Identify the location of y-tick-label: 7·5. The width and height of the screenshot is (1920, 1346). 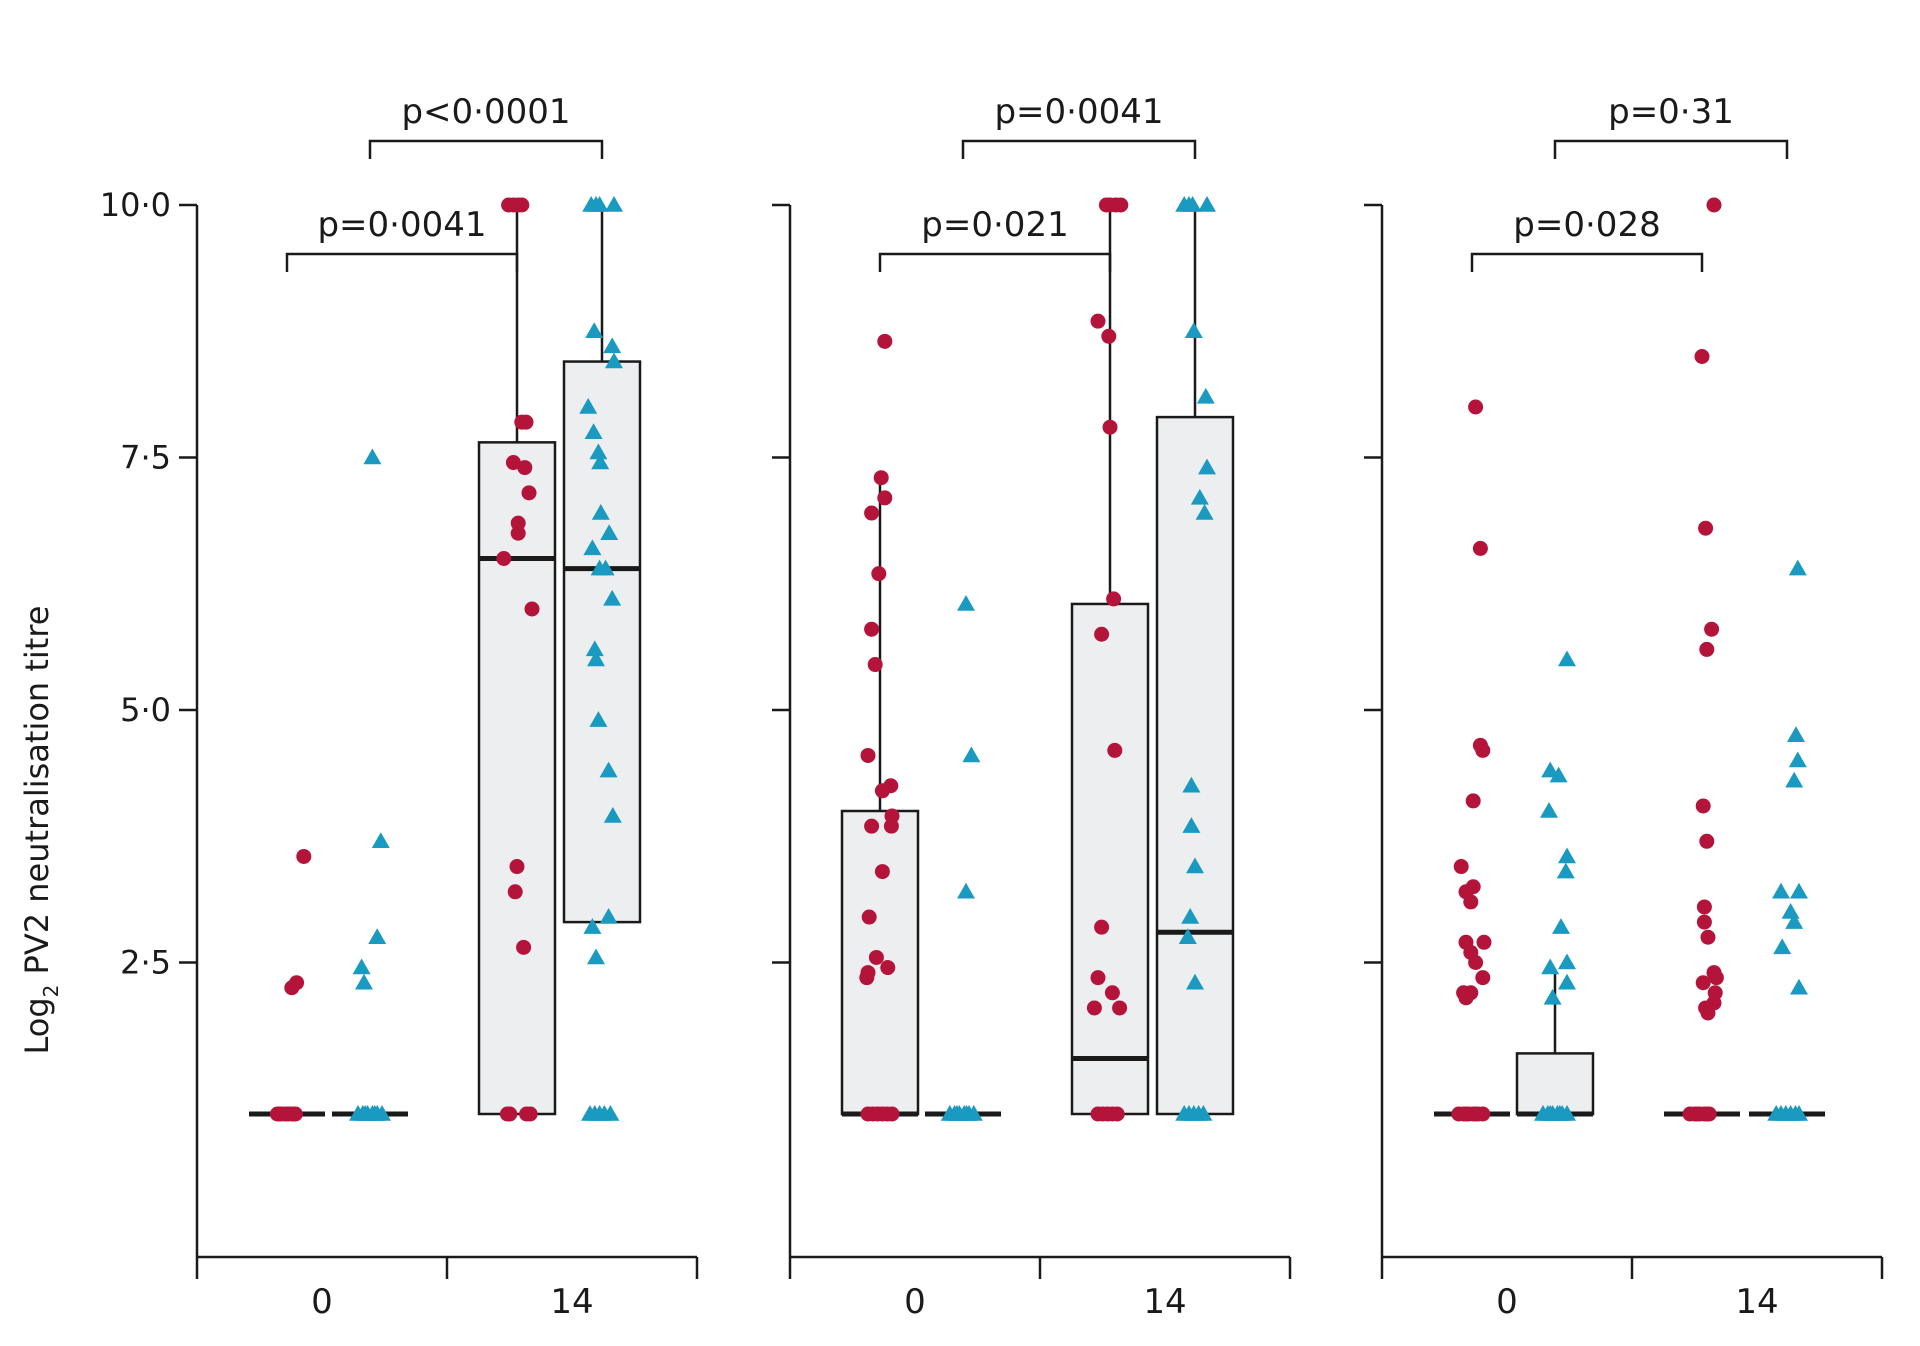
(145, 458).